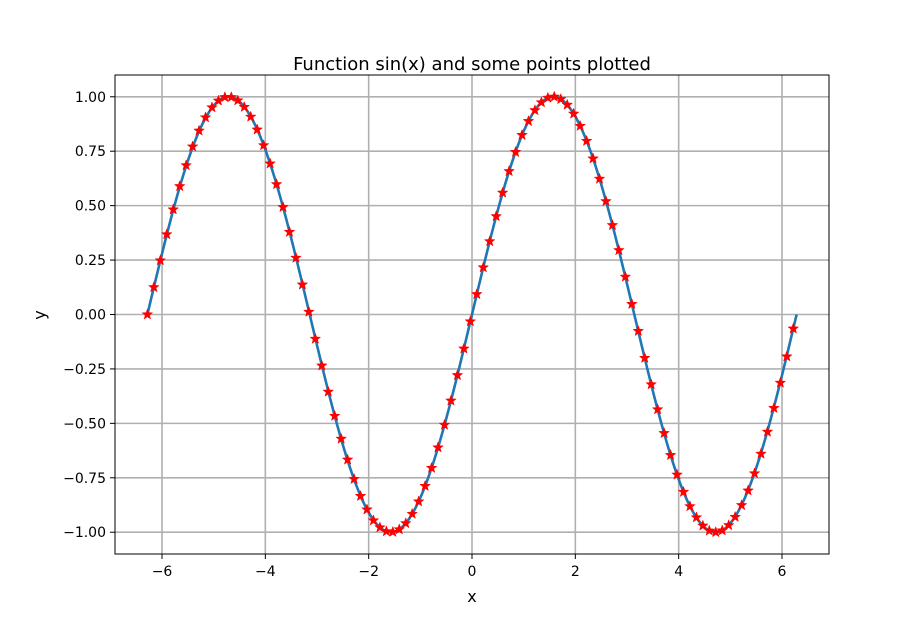 This screenshot has height=633, width=921. Describe the element at coordinates (84, 479) in the screenshot. I see `y-tick-label: −0.75` at that location.